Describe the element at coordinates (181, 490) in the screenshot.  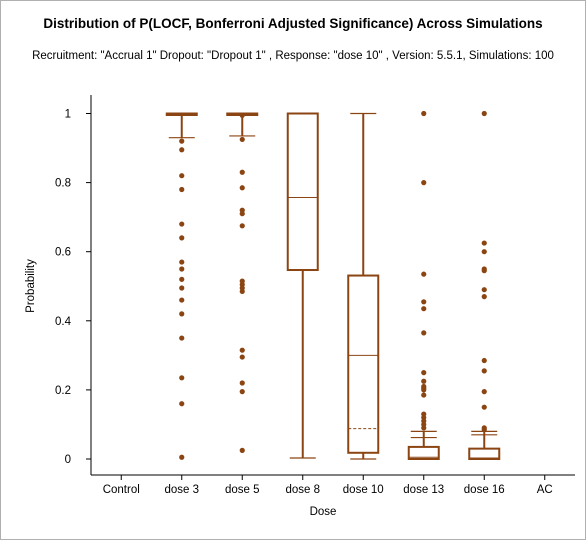
I see `x-tick-label: dose 3` at that location.